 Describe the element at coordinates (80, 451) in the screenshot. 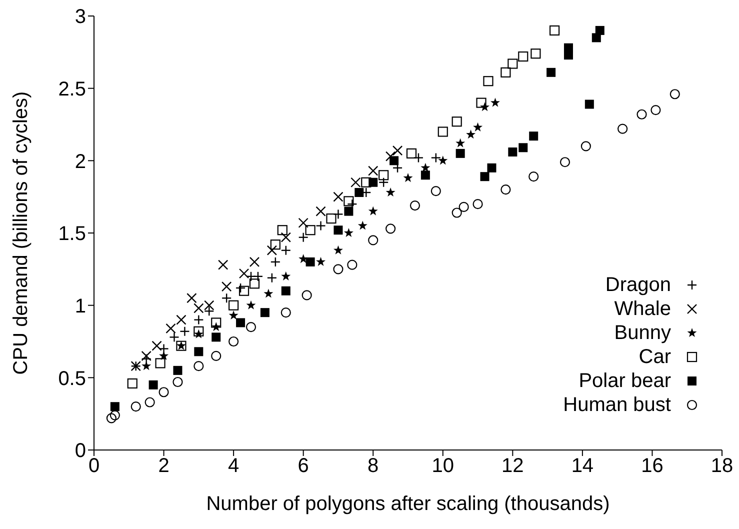

I see `y-tick-label: 0` at that location.